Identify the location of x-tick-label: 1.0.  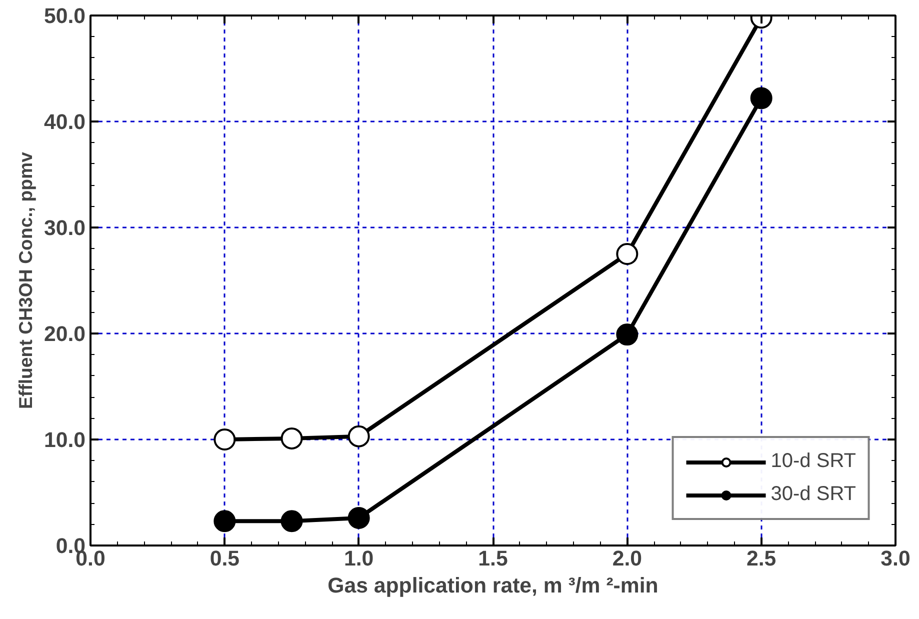
(359, 558).